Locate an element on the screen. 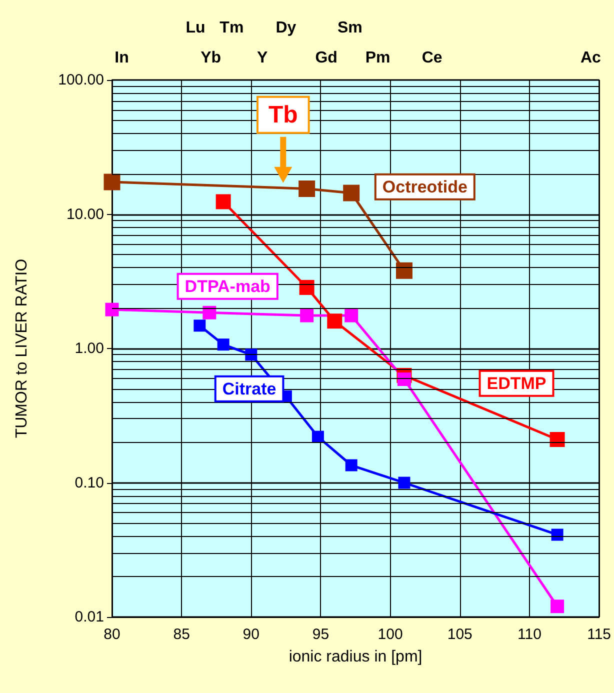 This screenshot has width=614, height=693. series-label: Octreotide is located at coordinates (425, 186).